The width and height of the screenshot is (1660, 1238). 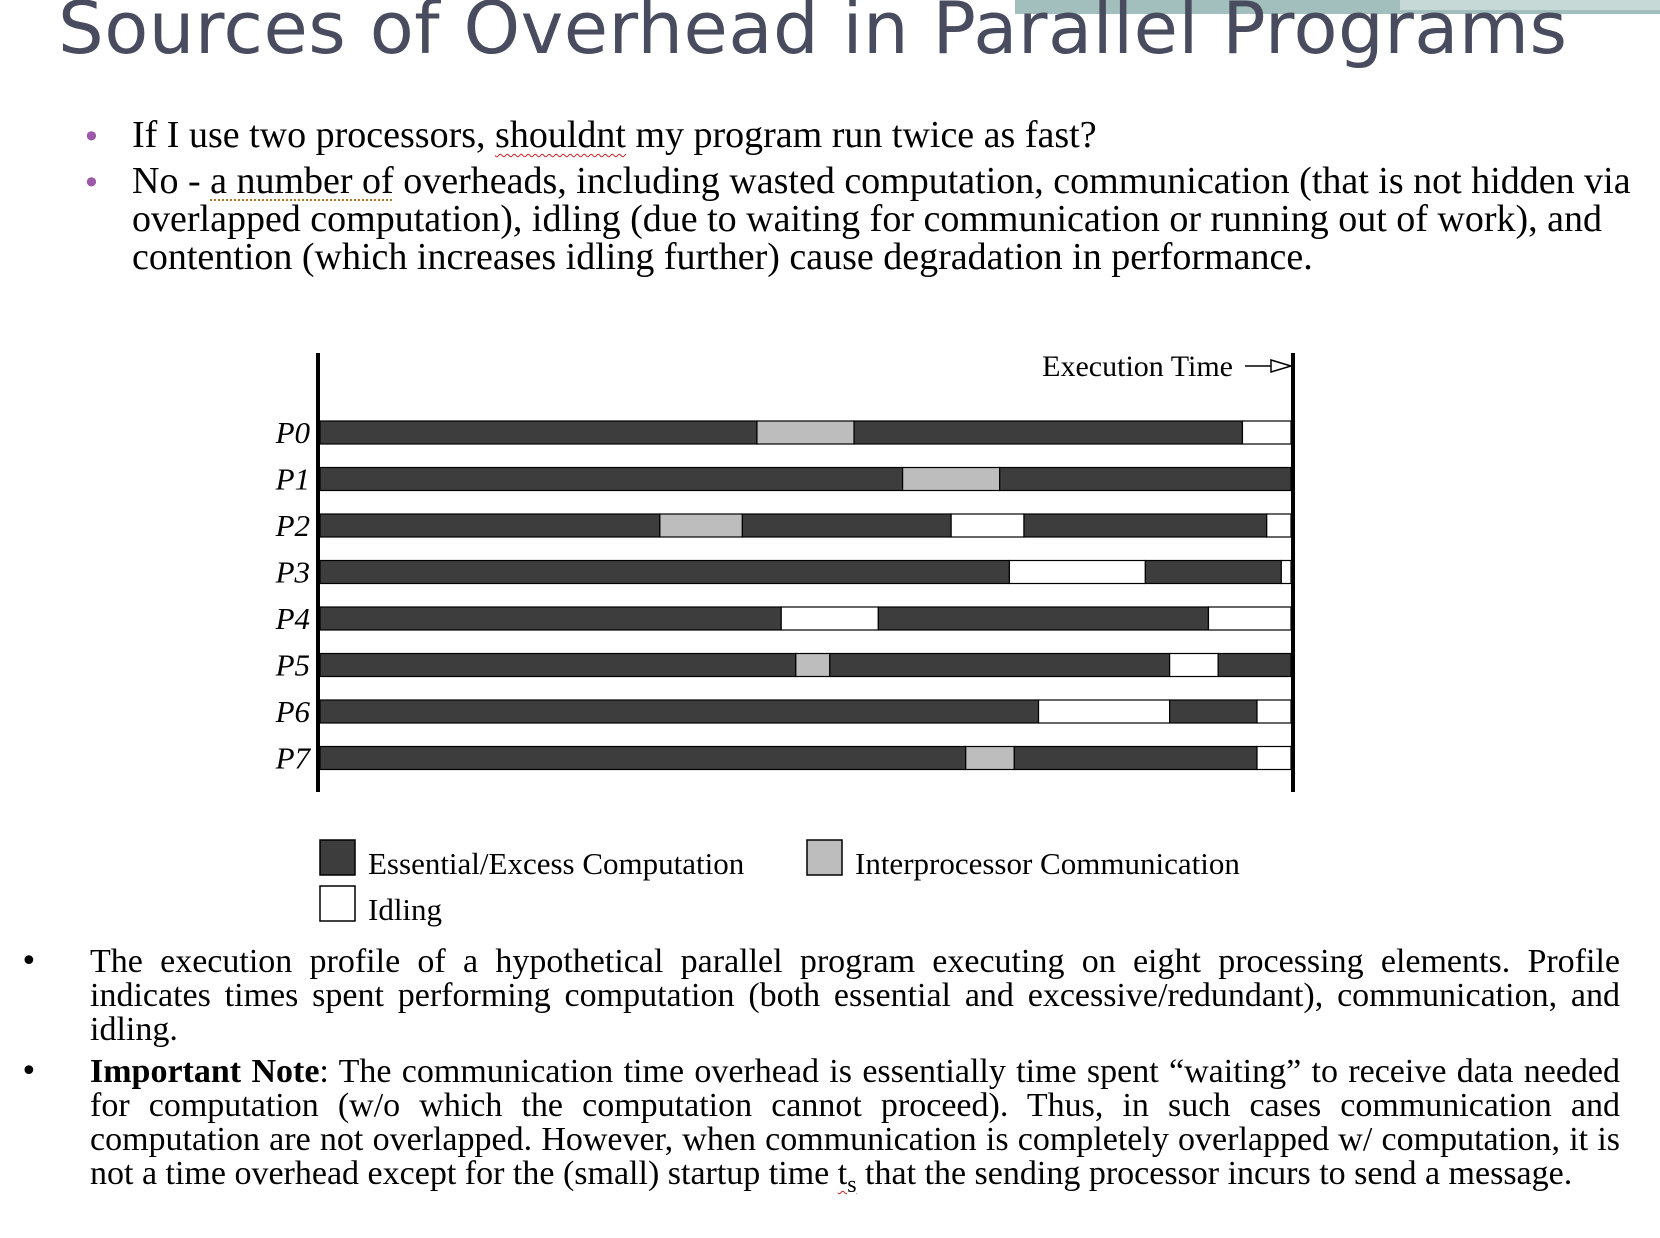 I want to click on legend-swatch-comp, so click(x=337, y=857).